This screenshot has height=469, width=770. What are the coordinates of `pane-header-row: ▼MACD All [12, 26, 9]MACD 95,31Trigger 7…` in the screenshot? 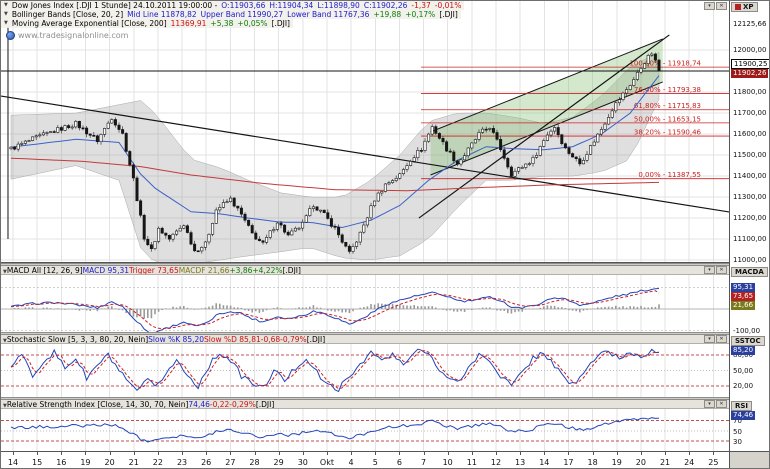 It's located at (152, 270).